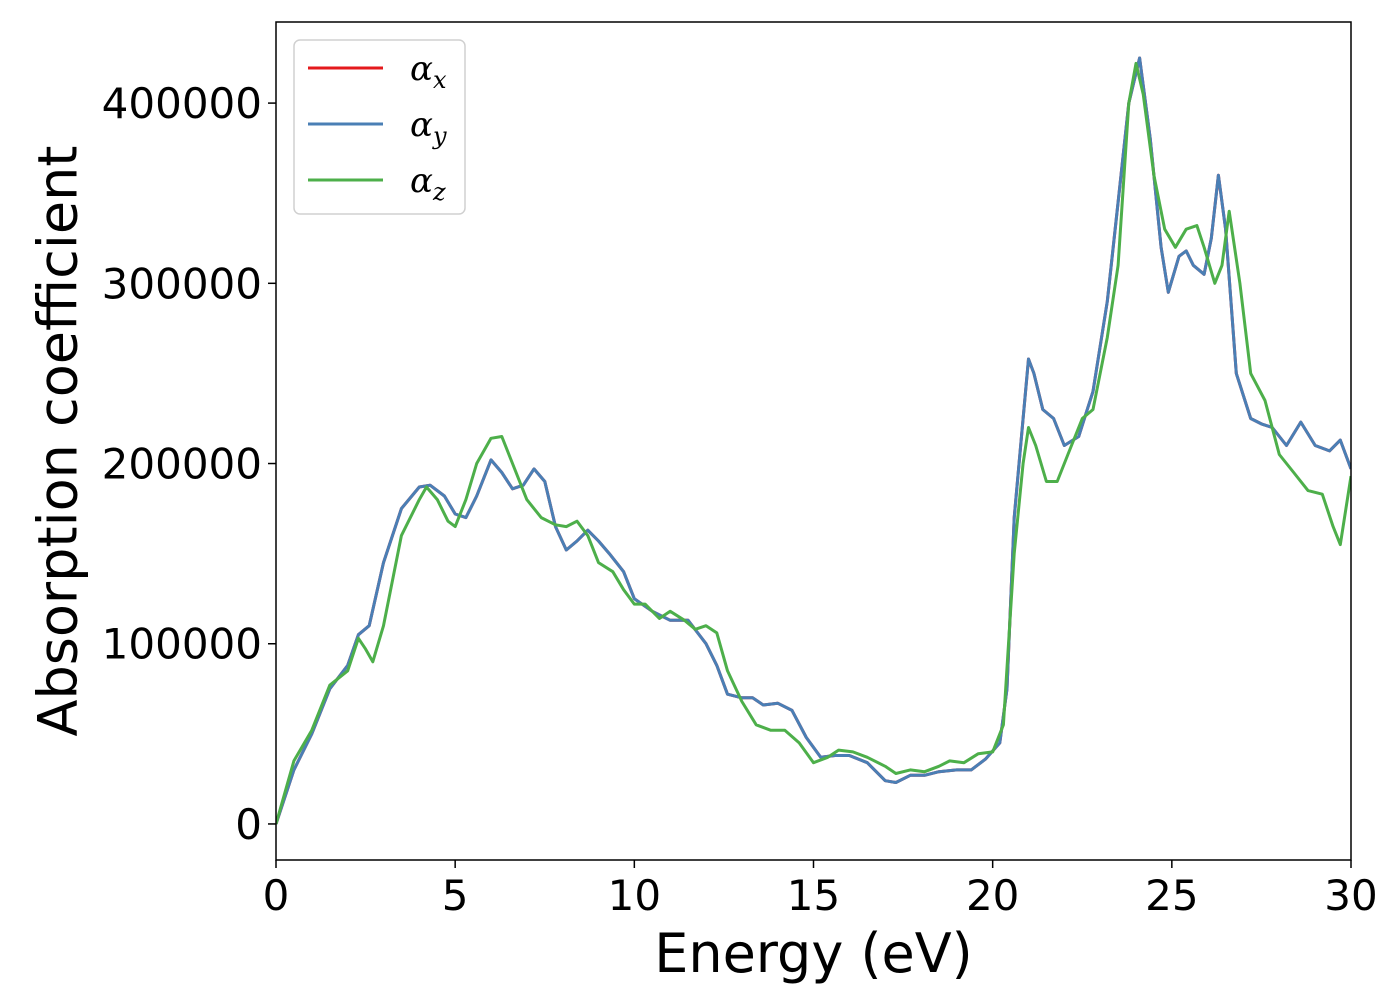 Image resolution: width=1400 pixels, height=1000 pixels. Describe the element at coordinates (455, 895) in the screenshot. I see `x-tick-label: 5` at that location.